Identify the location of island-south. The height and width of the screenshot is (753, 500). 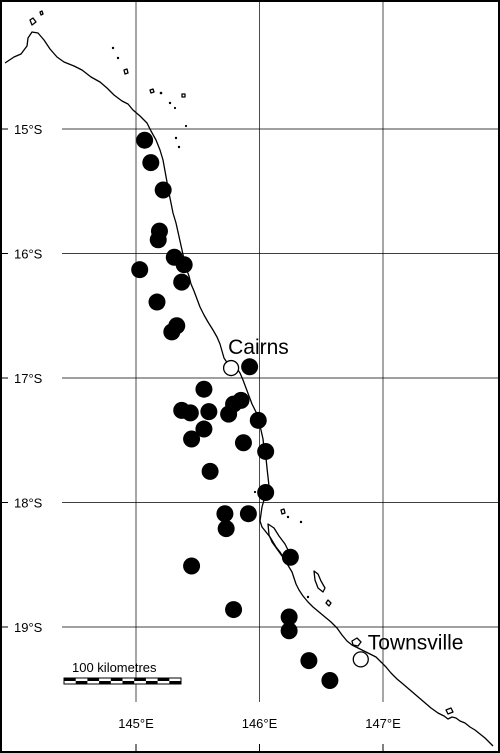
(449, 711).